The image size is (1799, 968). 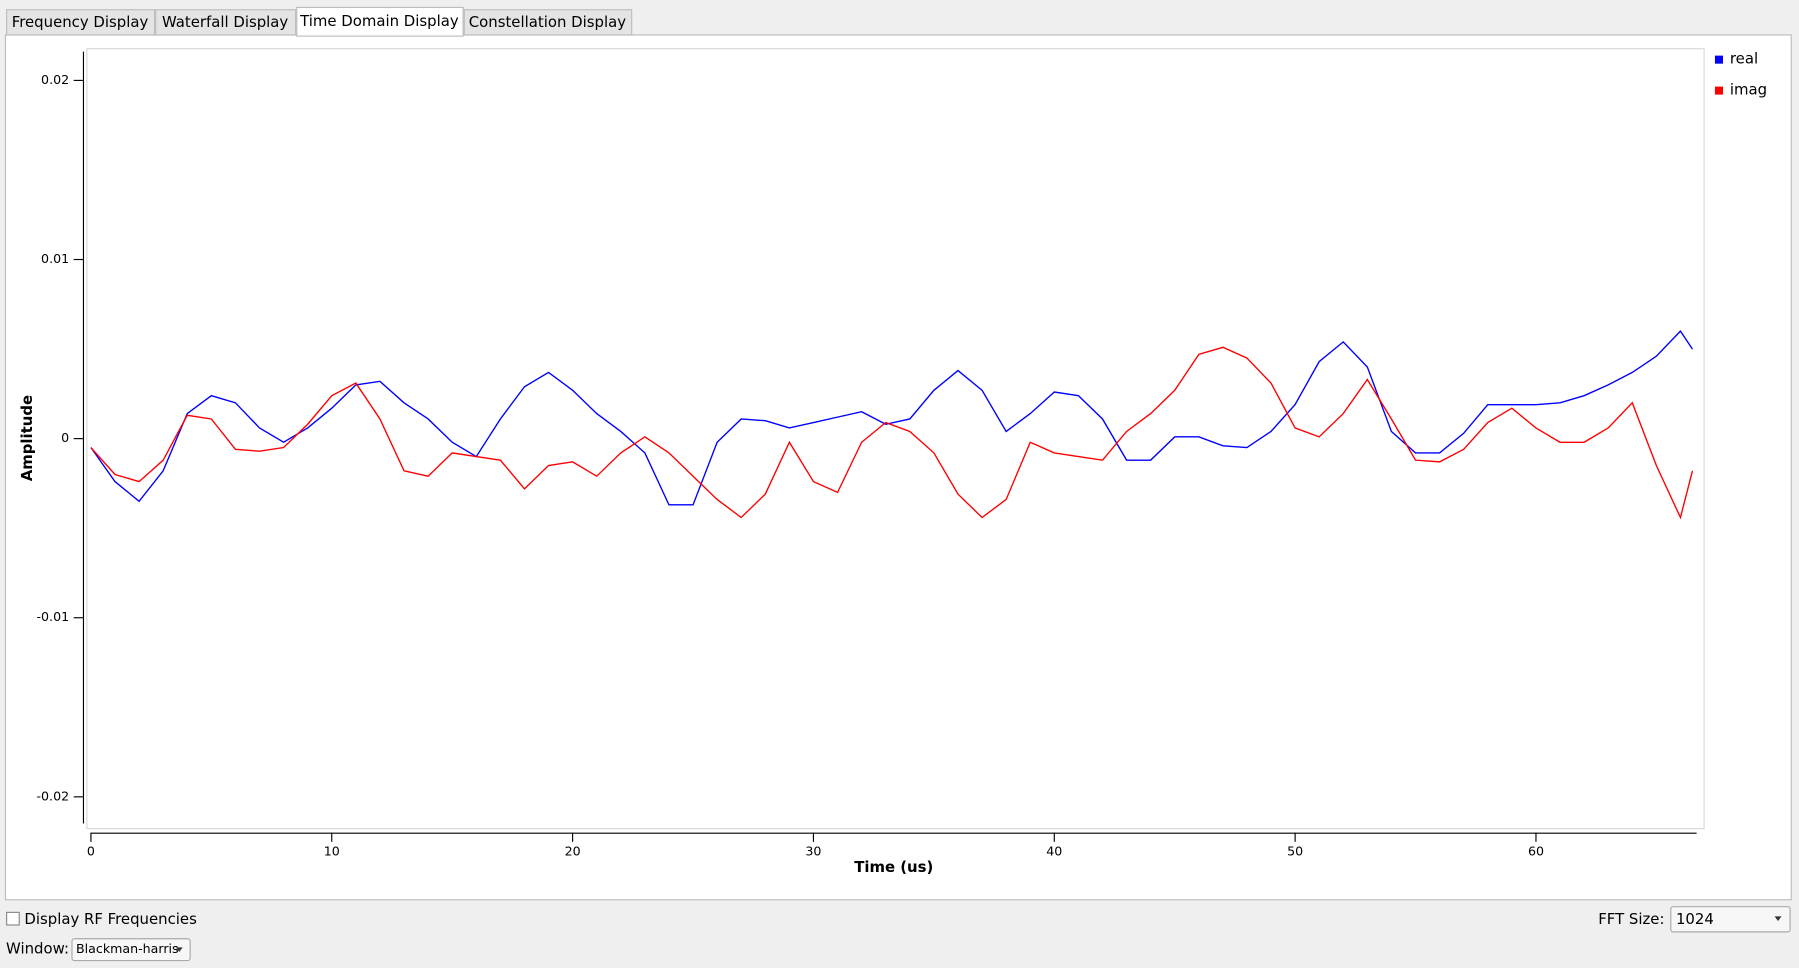 I want to click on checkbox-label: Display RF Frequencies, so click(x=110, y=919).